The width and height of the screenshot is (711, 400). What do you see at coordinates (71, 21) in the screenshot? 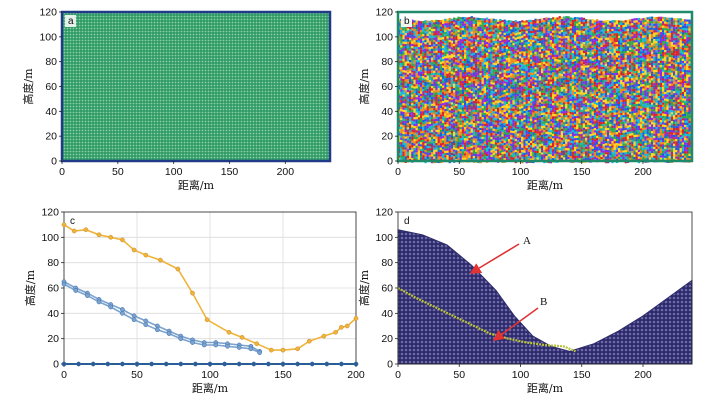
I see `panel-letter: a` at bounding box center [71, 21].